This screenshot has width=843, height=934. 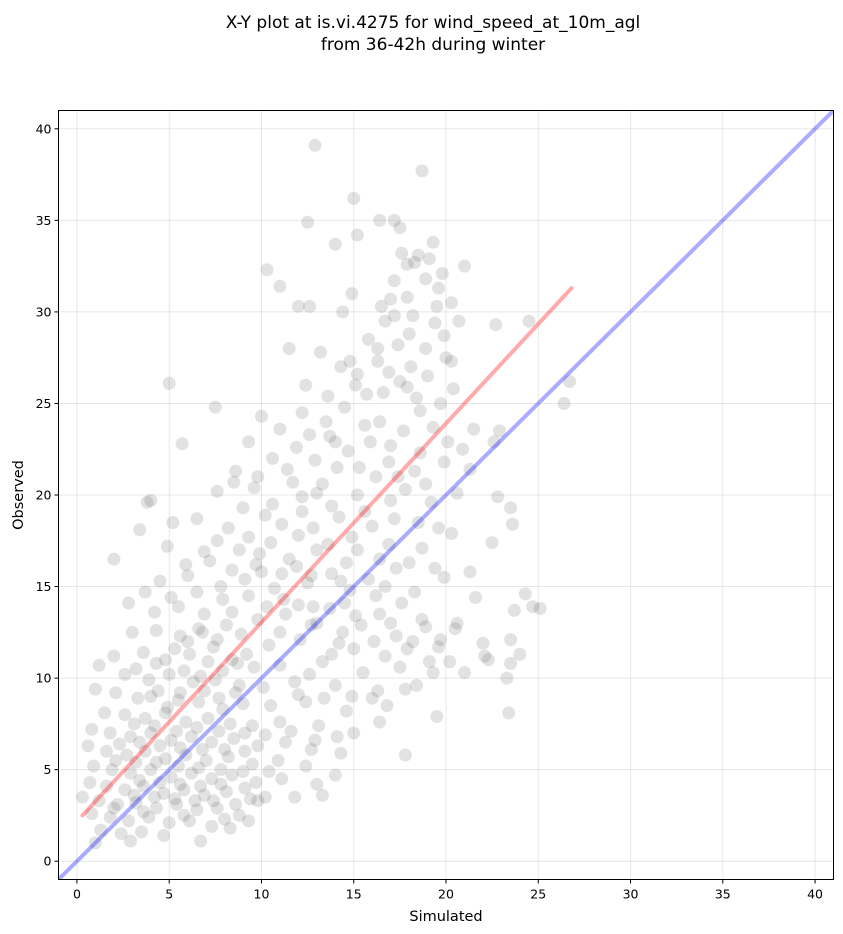 What do you see at coordinates (77, 894) in the screenshot?
I see `x-tick-label: 0` at bounding box center [77, 894].